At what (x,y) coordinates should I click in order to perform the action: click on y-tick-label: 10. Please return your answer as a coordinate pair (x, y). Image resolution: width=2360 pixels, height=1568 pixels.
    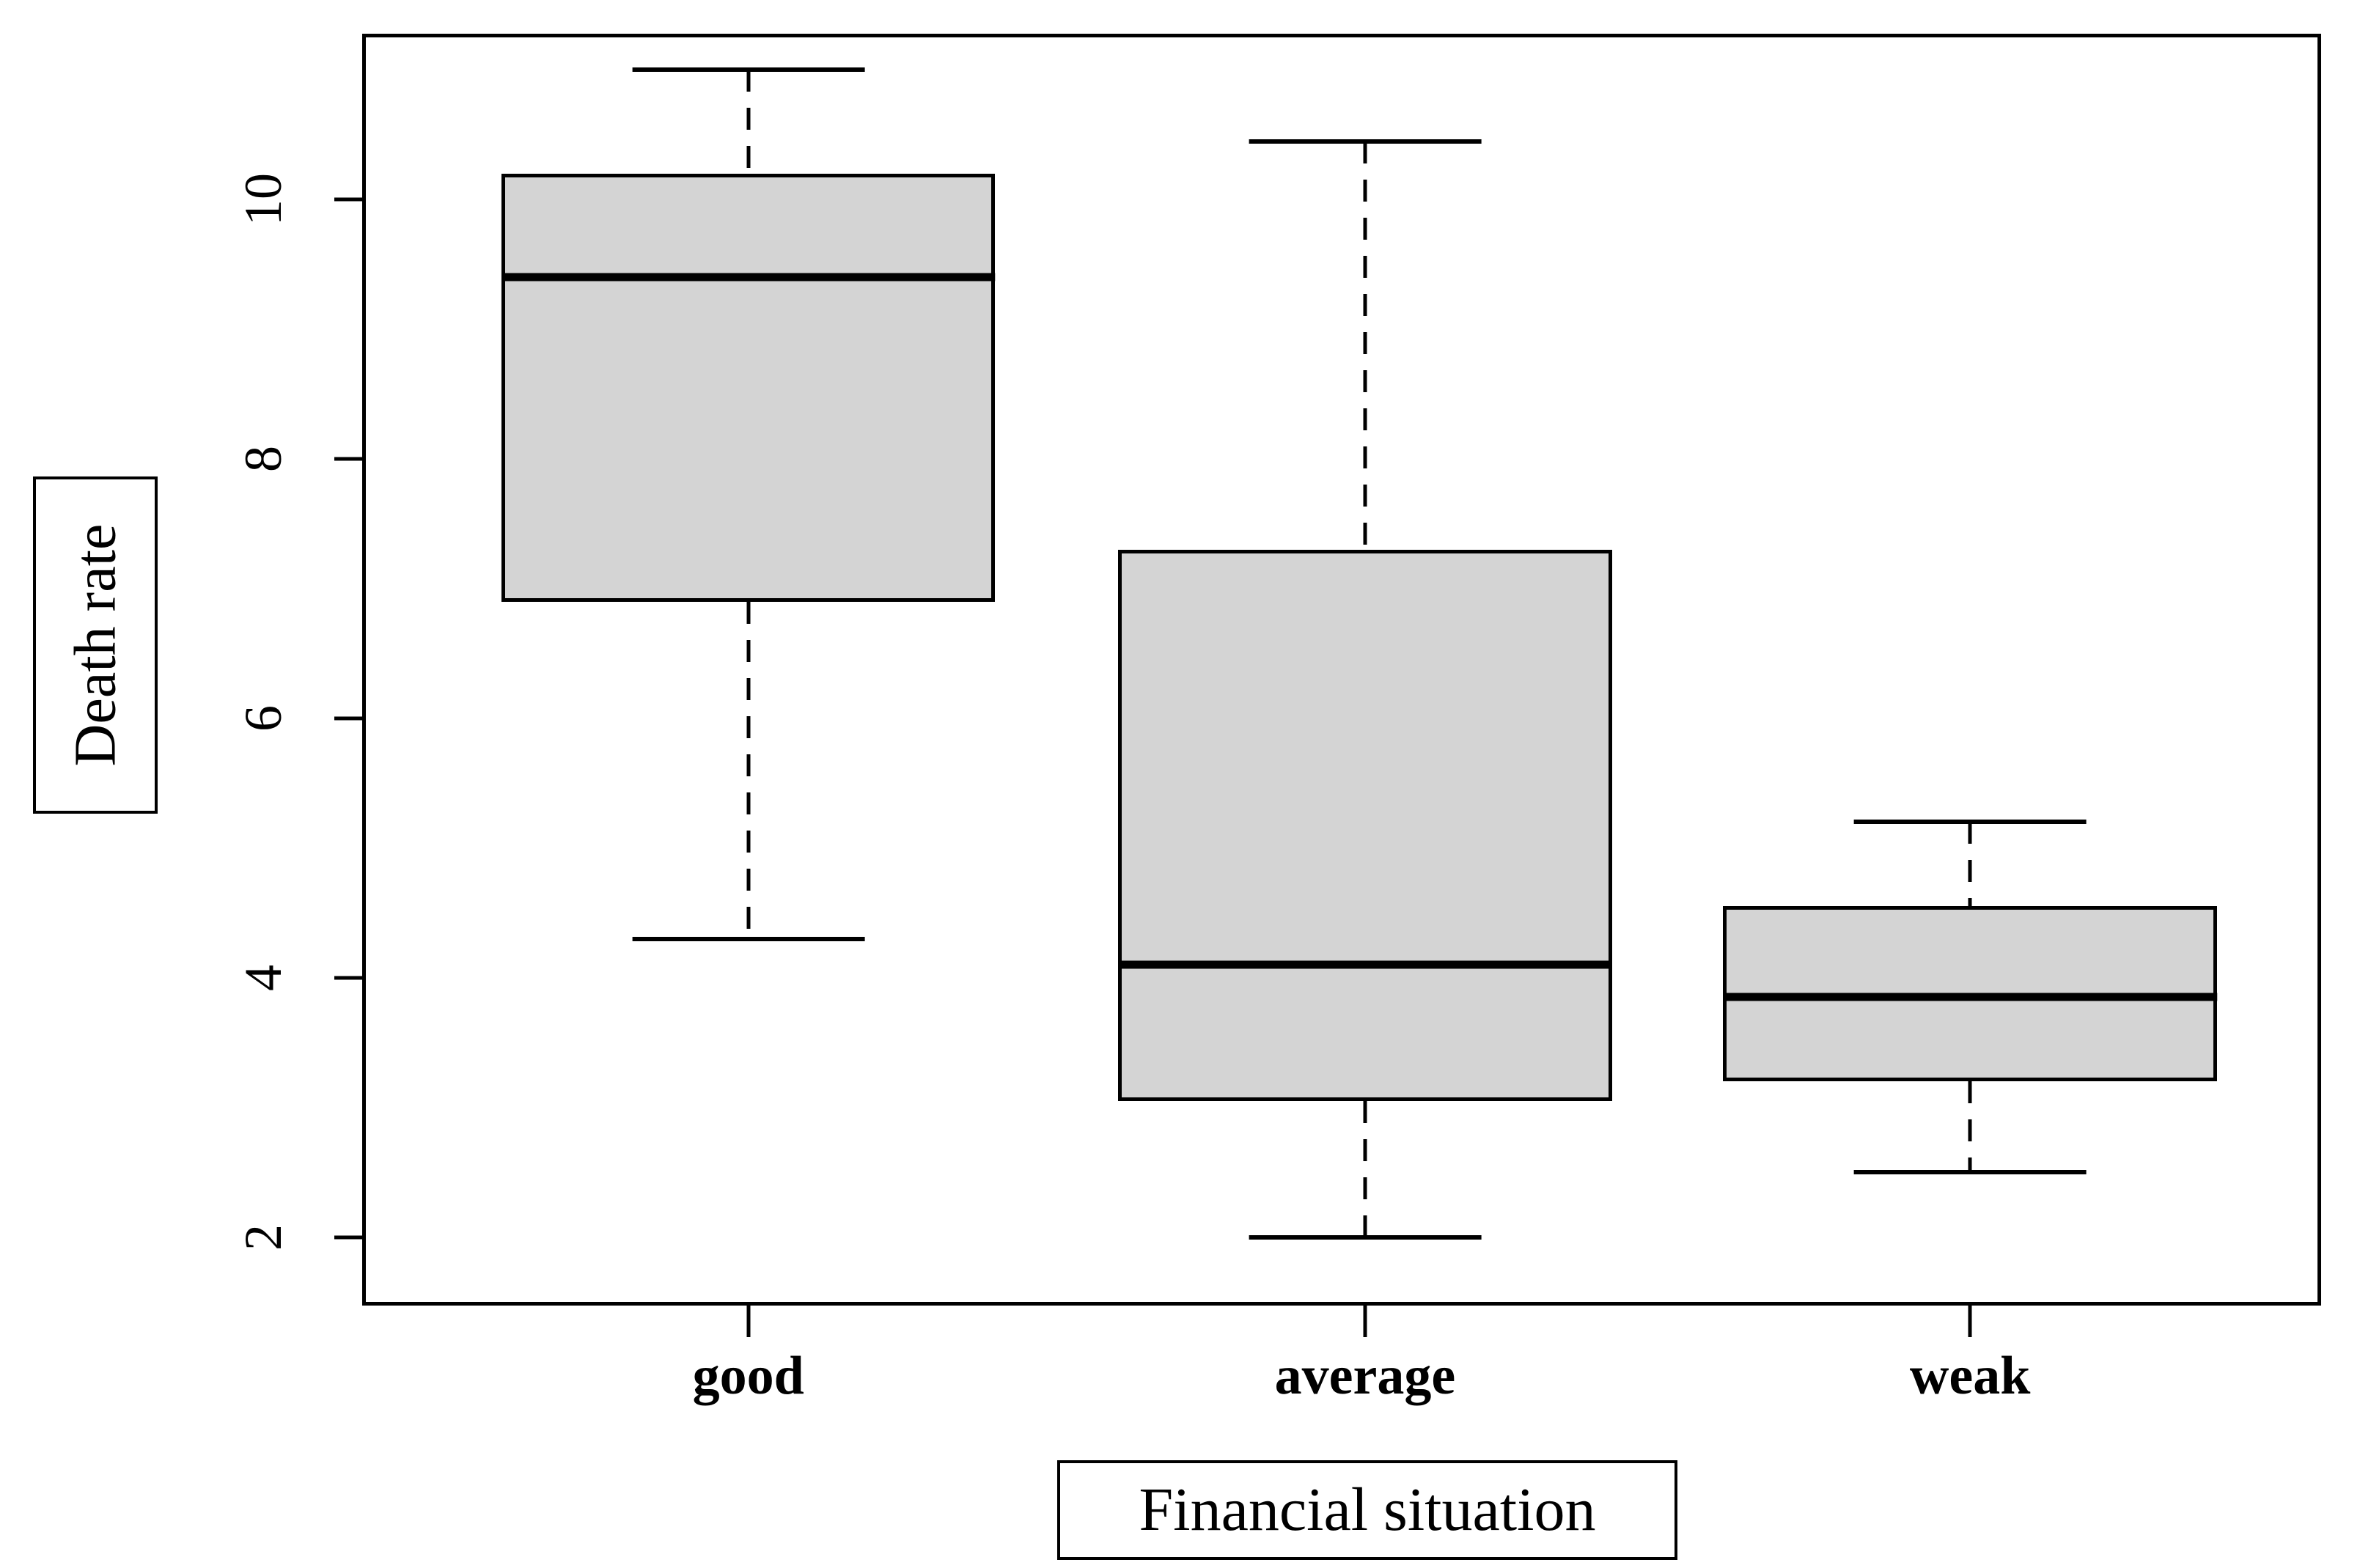
    Looking at the image, I should click on (263, 200).